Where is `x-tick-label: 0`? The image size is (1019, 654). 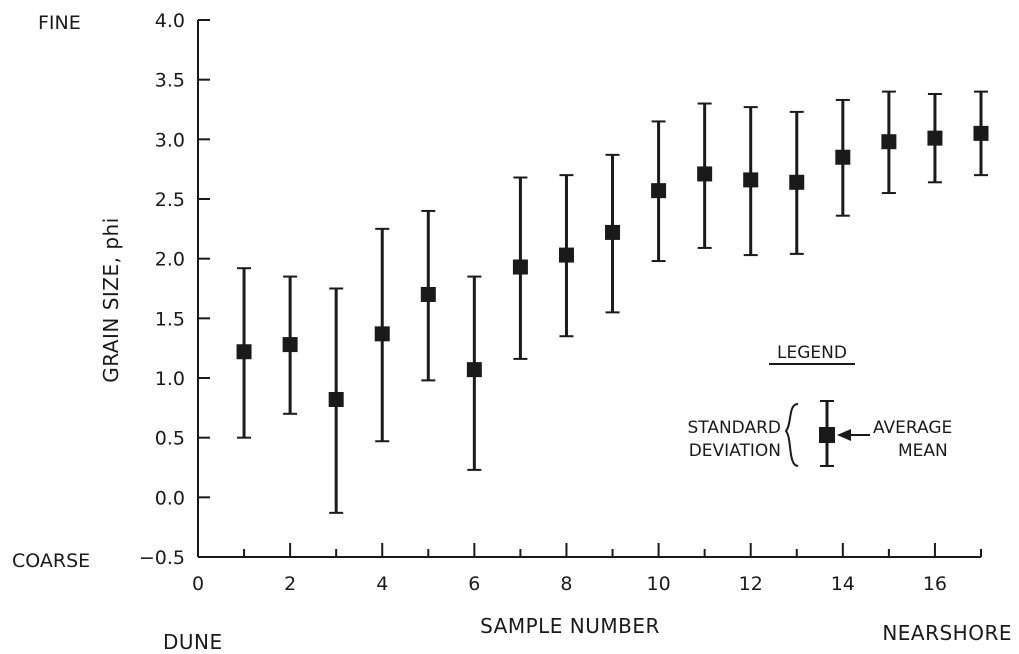 x-tick-label: 0 is located at coordinates (198, 584).